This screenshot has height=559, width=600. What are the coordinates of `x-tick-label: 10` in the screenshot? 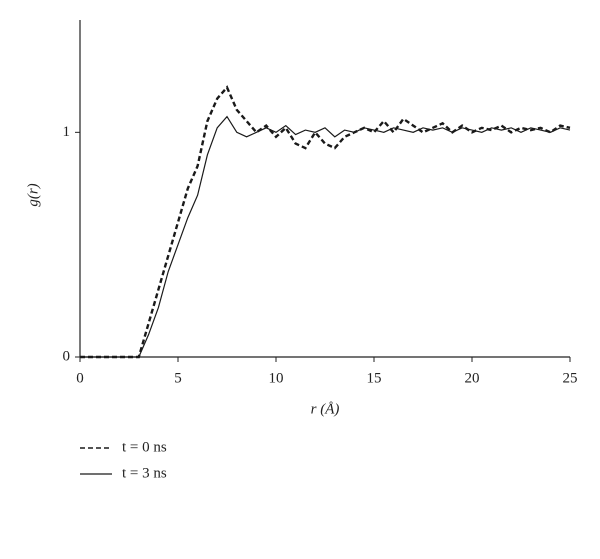 It's located at (276, 378).